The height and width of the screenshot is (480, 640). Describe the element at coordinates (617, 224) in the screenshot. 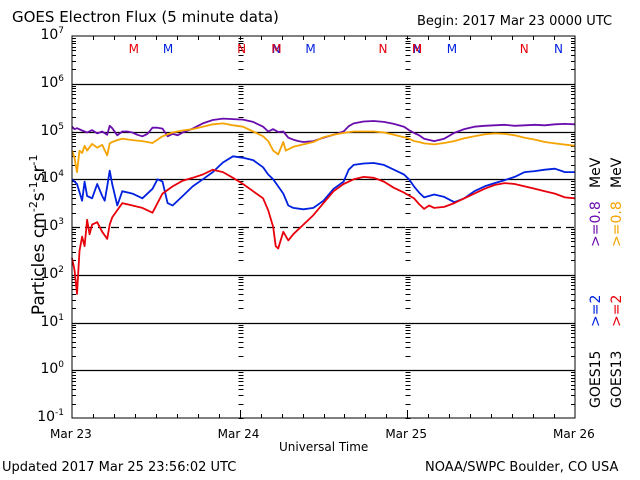

I see `legend-goes13-lo: >=0.8` at that location.